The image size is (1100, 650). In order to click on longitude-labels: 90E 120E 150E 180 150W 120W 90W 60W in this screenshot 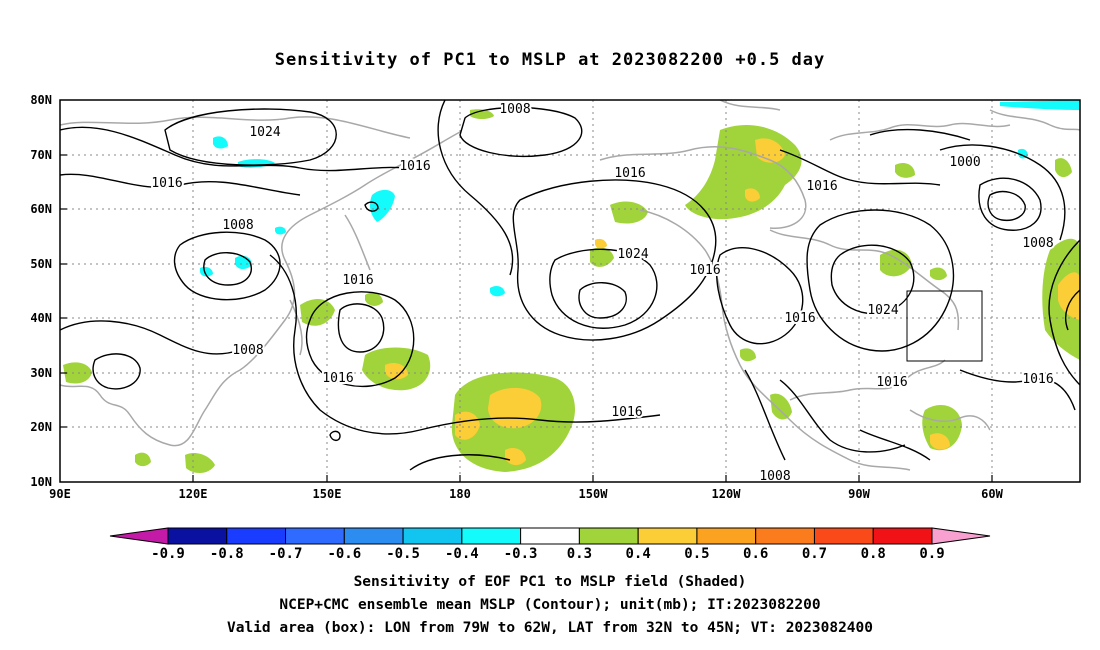, I will do `click(526, 494)`.